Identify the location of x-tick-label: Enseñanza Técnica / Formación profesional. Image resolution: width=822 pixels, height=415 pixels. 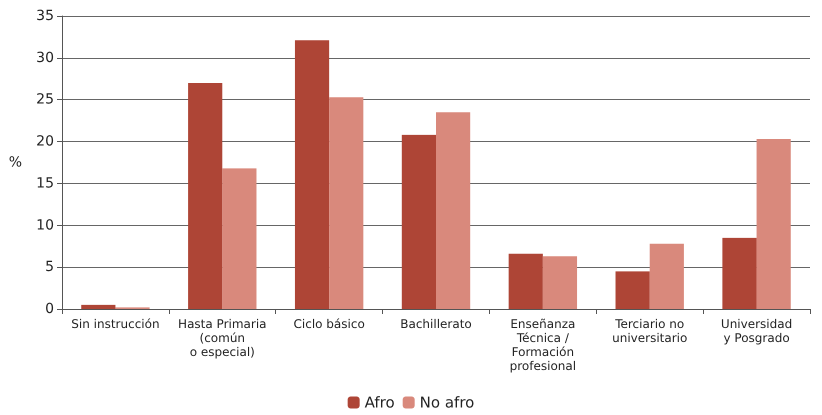
(543, 345).